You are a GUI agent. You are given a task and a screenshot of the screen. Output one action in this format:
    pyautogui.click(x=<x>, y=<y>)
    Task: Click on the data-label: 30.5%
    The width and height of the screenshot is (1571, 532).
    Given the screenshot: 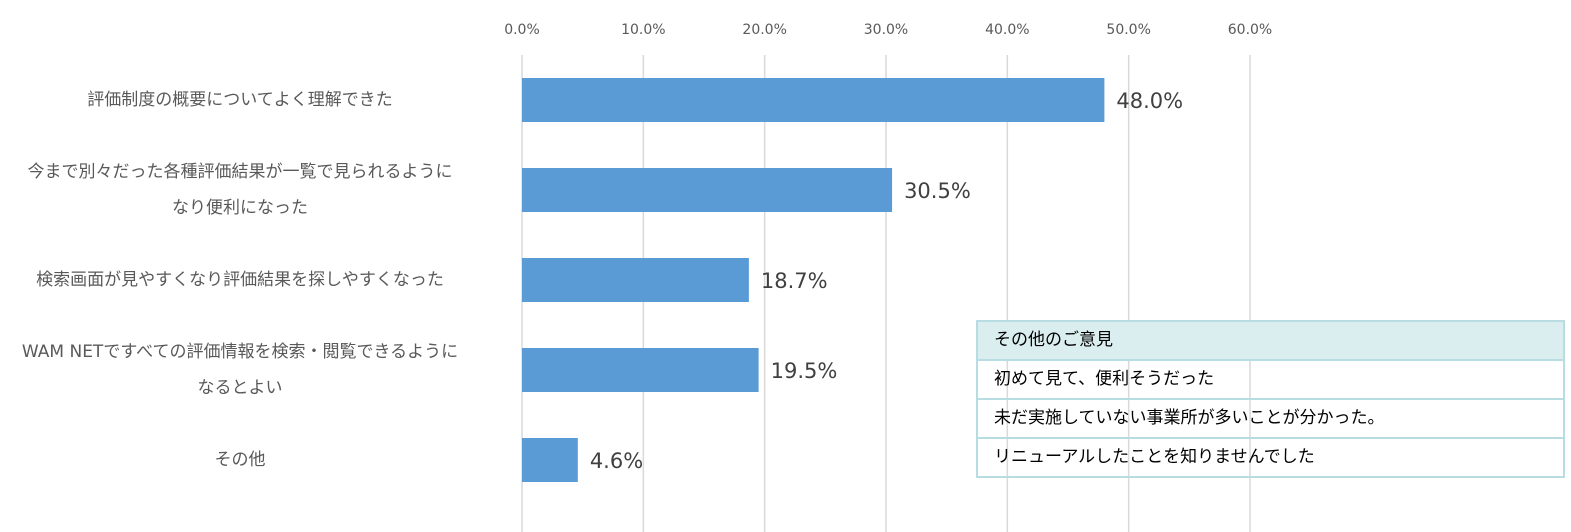 What is the action you would take?
    pyautogui.click(x=937, y=191)
    